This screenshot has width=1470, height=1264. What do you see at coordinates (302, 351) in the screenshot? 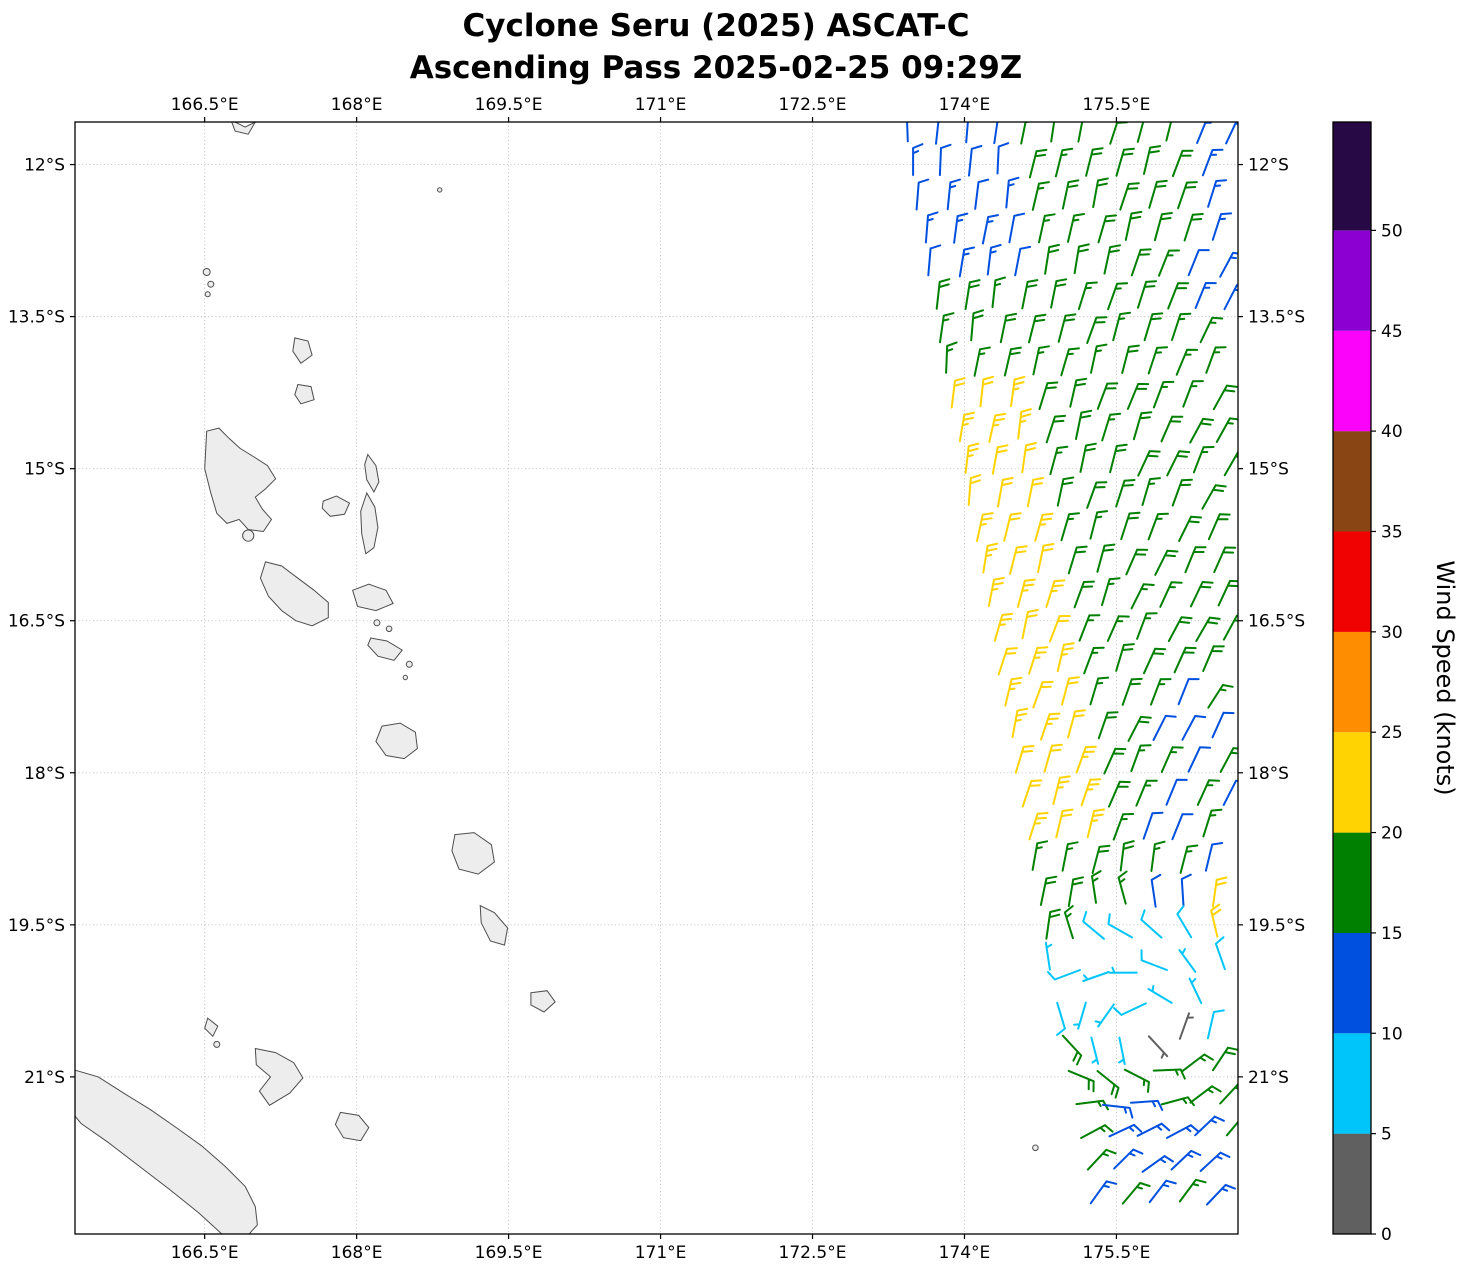
I see `island-vanua-lava` at bounding box center [302, 351].